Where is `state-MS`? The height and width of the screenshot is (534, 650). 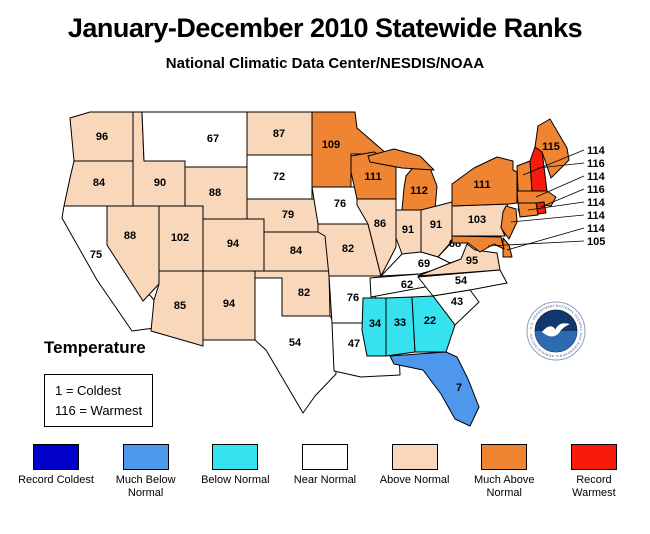
state-MS is located at coordinates (374, 327).